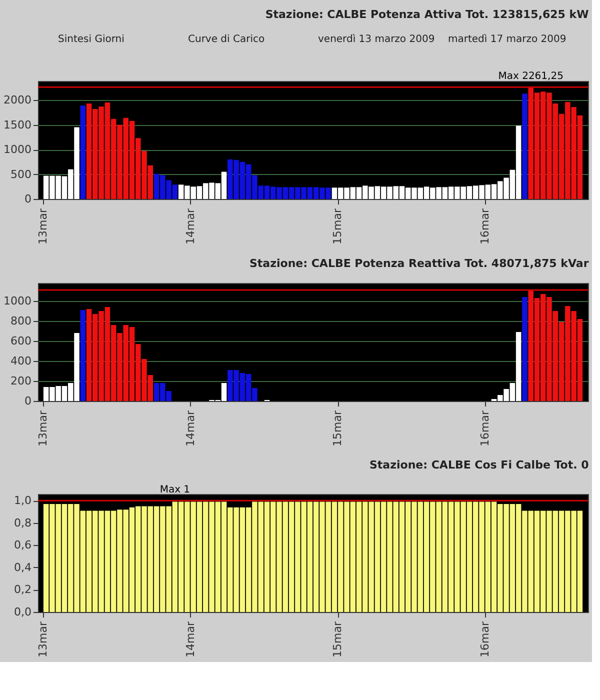 The width and height of the screenshot is (600, 700). I want to click on y-tick-label: 600, so click(21, 341).